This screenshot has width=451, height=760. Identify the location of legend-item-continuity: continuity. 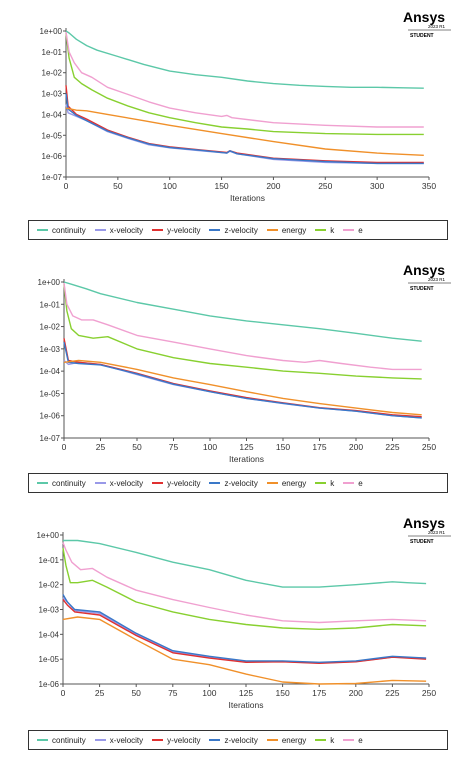
(61, 230).